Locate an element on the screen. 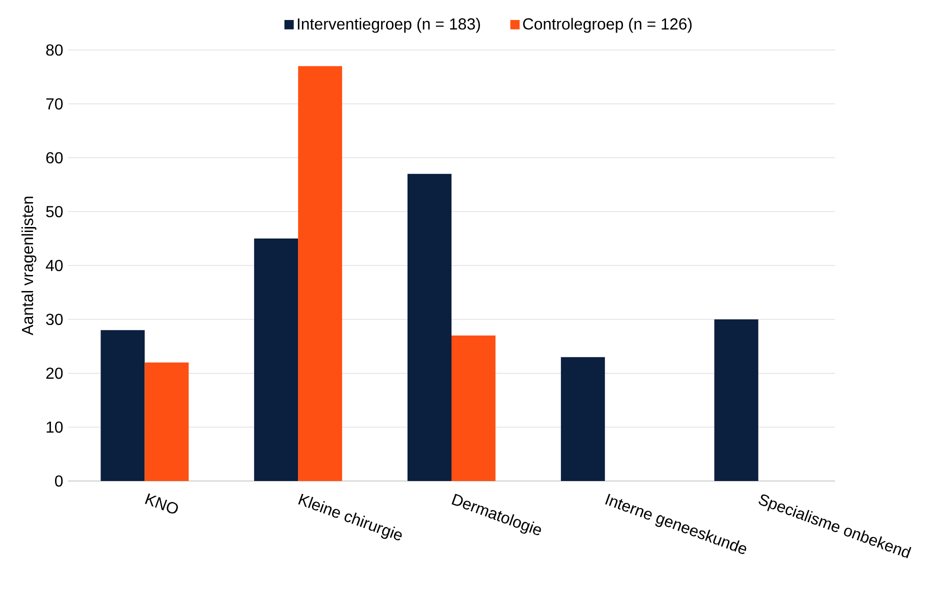 This screenshot has width=935, height=592. y-tick-label: 20 is located at coordinates (54, 373).